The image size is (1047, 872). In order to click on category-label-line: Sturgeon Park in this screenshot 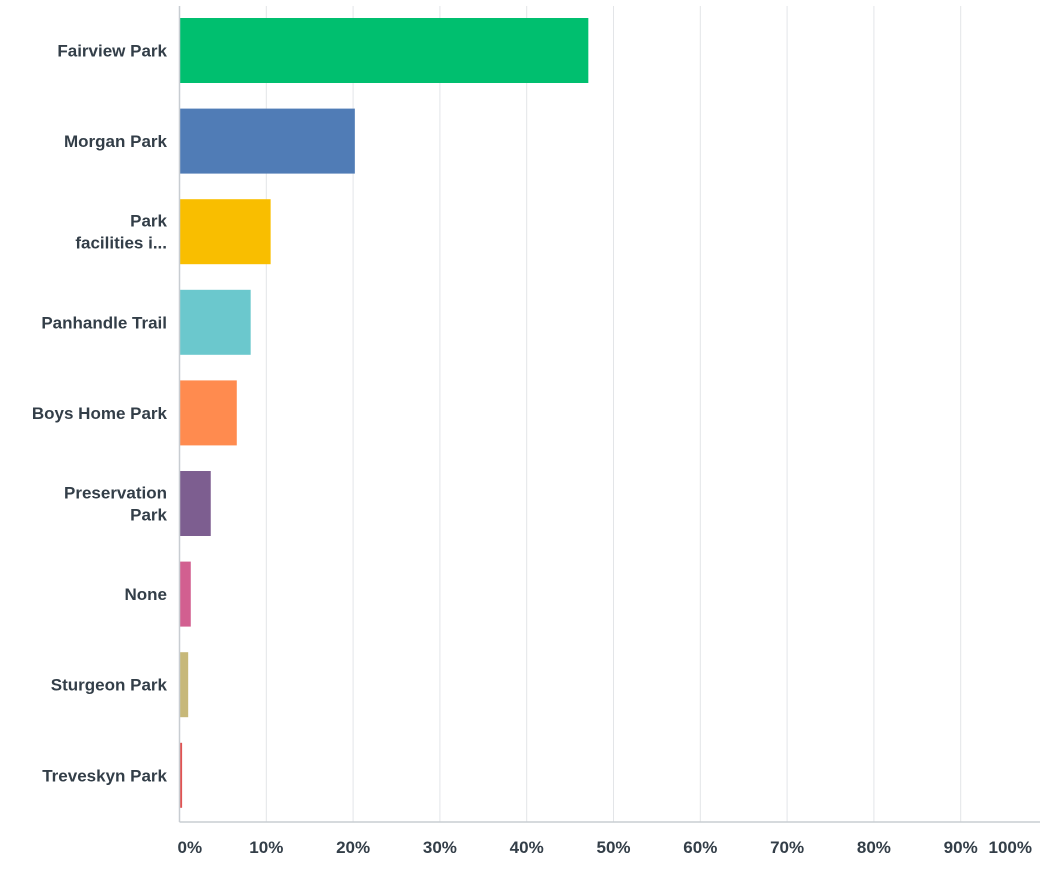, I will do `click(109, 685)`.